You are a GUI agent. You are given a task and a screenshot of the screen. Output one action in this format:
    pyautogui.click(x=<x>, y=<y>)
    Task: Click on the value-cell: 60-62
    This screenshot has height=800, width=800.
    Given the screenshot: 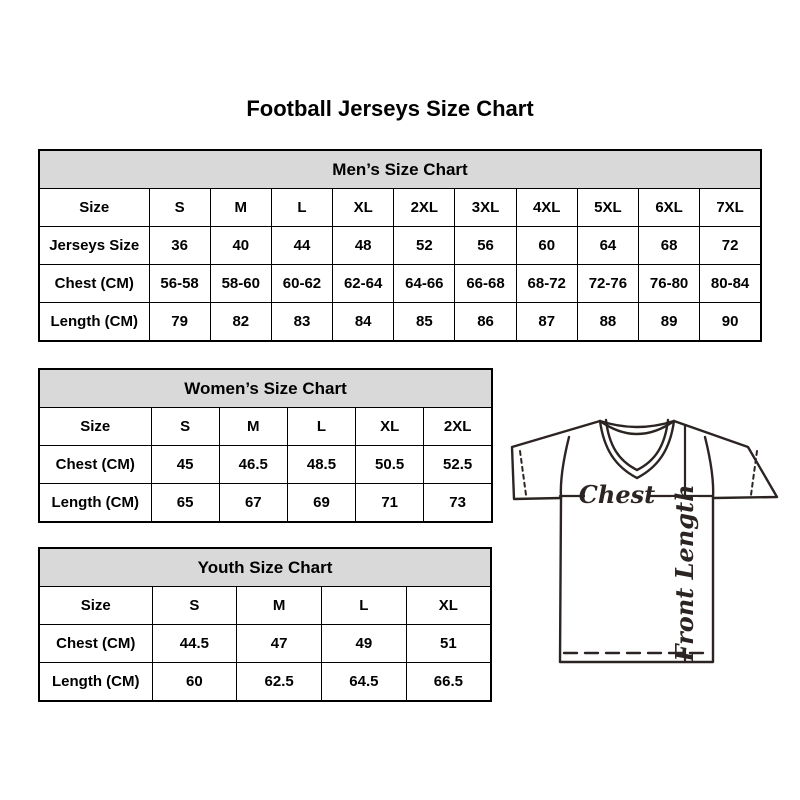 What is the action you would take?
    pyautogui.click(x=302, y=283)
    